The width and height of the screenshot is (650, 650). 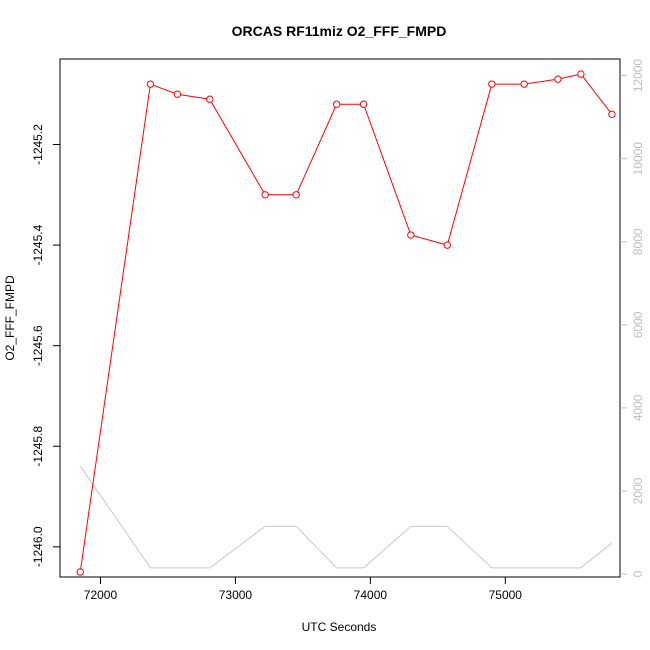 I want to click on x-axis: 72000 73000 74000 75000, so click(x=303, y=589).